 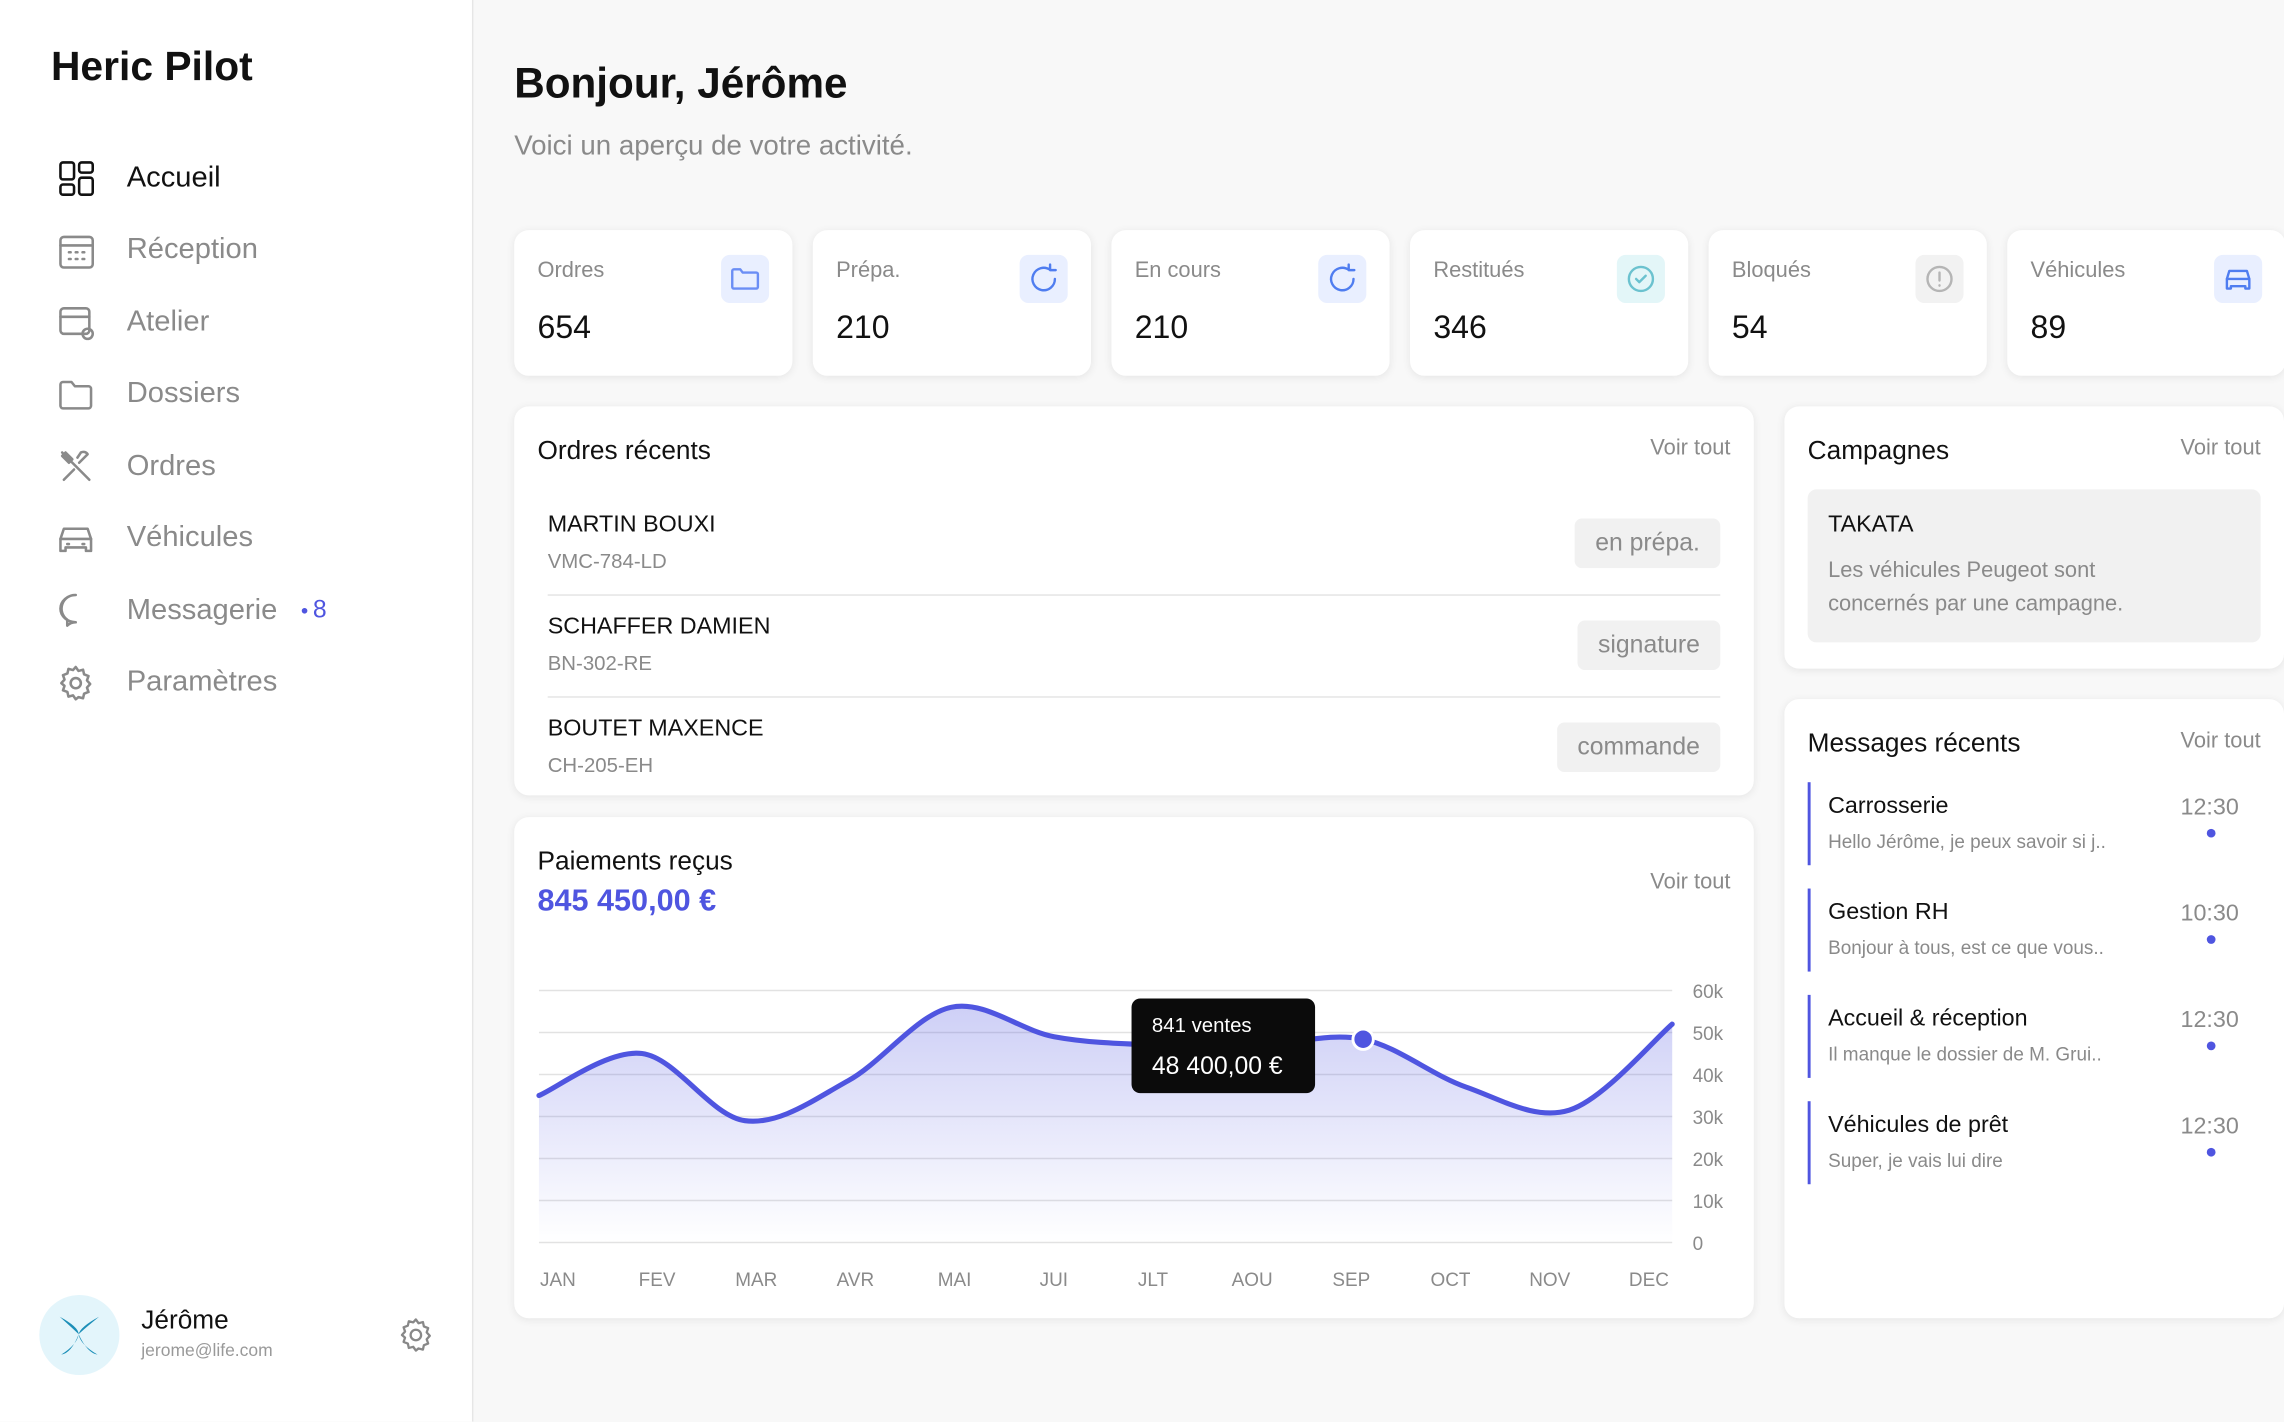 I want to click on message-title: Accueil & réception, so click(x=1928, y=1019).